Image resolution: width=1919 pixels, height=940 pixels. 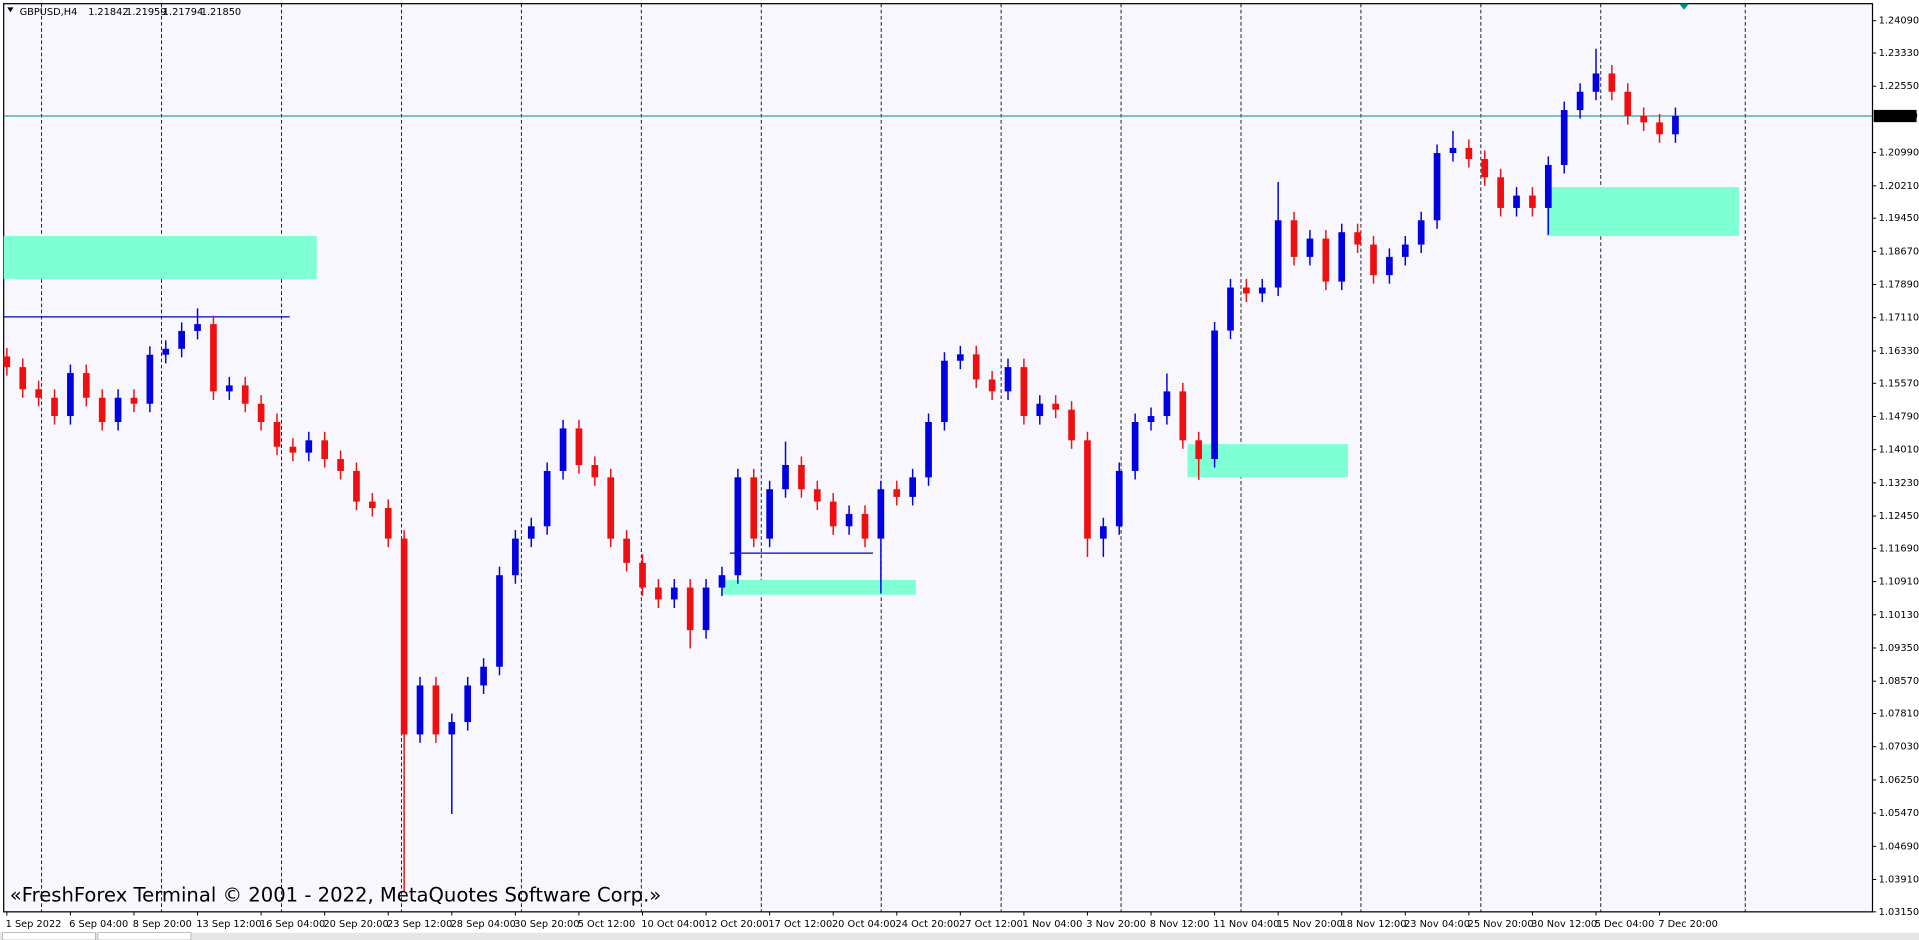 What do you see at coordinates (1899, 582) in the screenshot?
I see `y-tick-label: 1.10910` at bounding box center [1899, 582].